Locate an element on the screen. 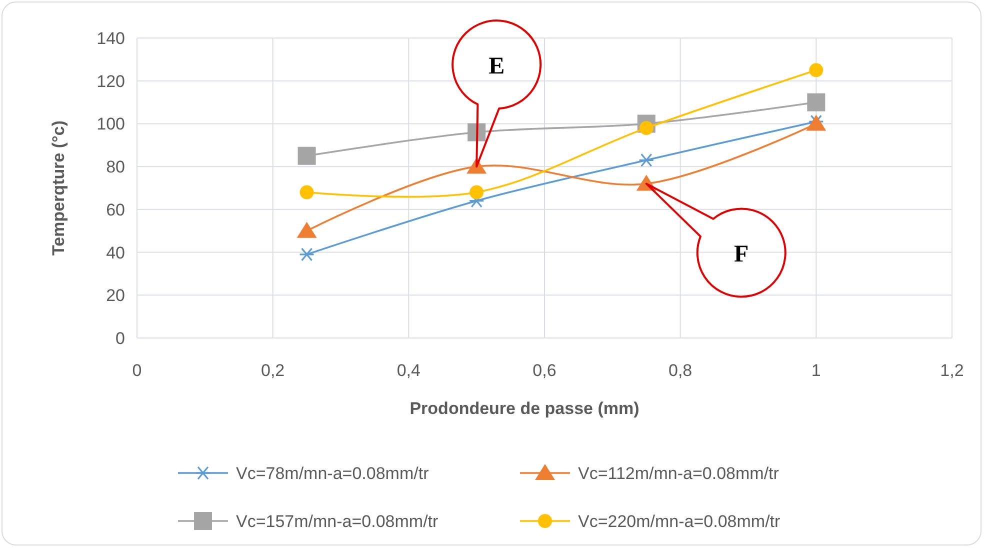  y-tick-label: 140 is located at coordinates (110, 38).